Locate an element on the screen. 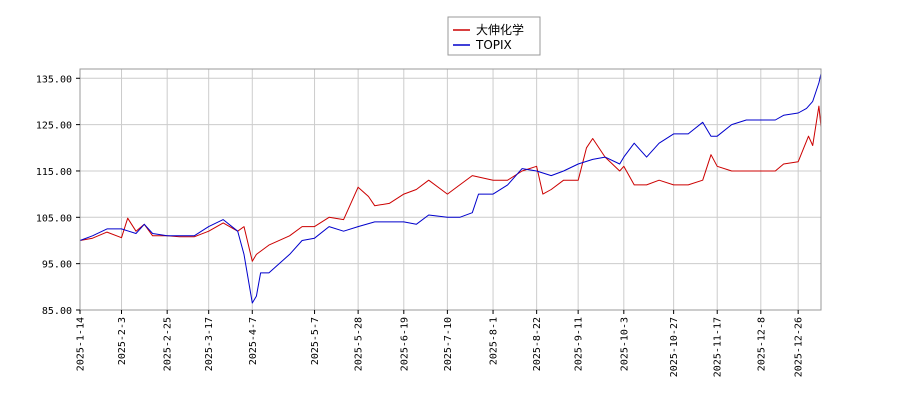 Image resolution: width=900 pixels, height=400 pixels. legend: 大伸化学 TOPIX is located at coordinates (494, 36).